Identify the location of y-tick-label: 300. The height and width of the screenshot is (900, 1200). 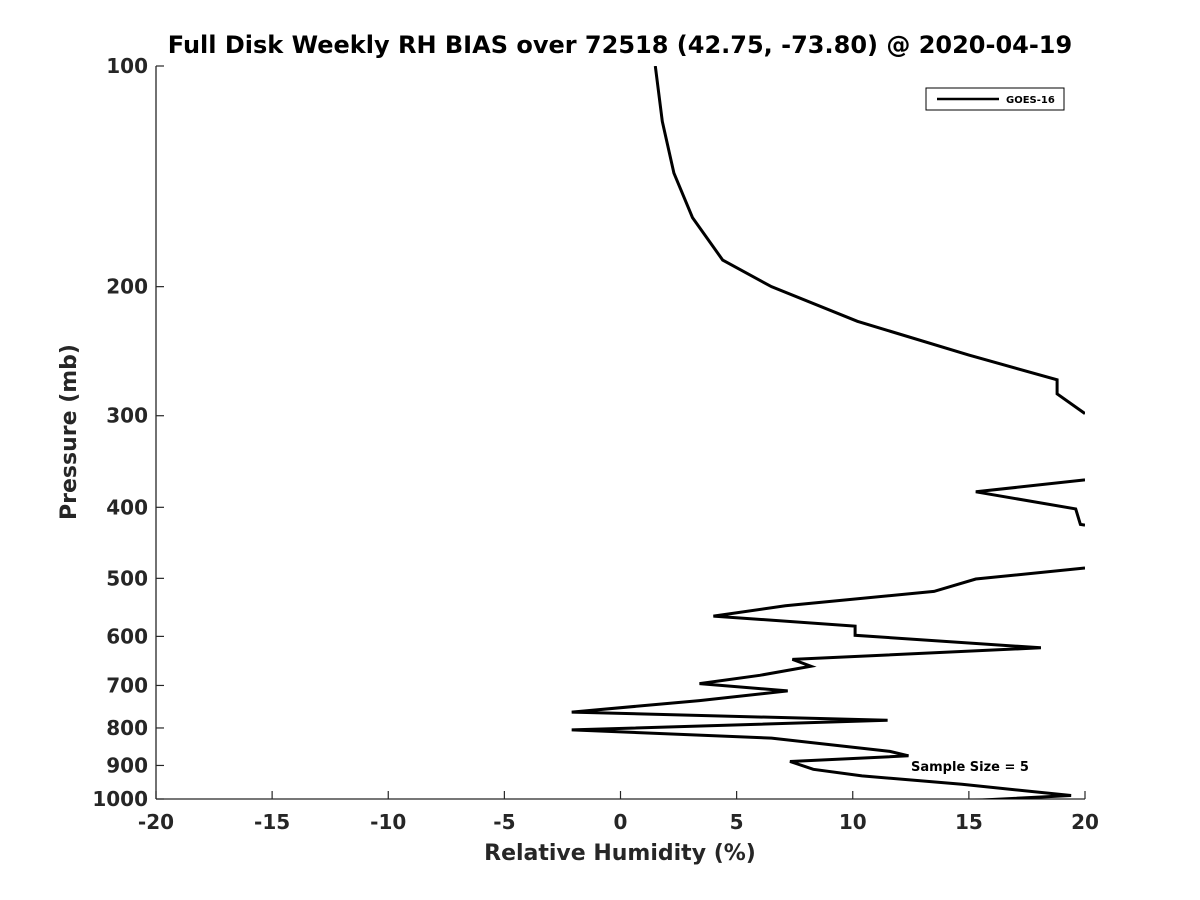
(127, 416).